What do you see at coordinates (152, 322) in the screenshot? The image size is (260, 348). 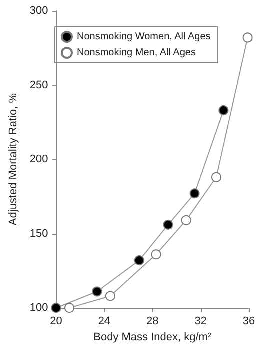 I see `x-tick-label: 28` at bounding box center [152, 322].